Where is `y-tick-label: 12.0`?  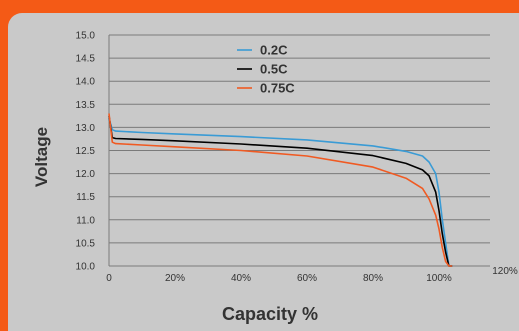
y-tick-label: 12.0 is located at coordinates (86, 174).